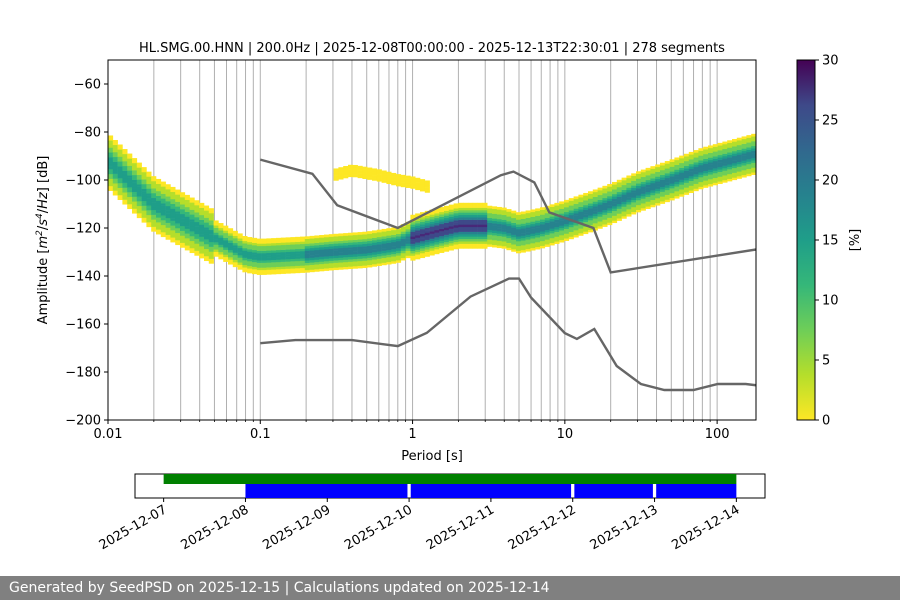 The height and width of the screenshot is (600, 900). Describe the element at coordinates (83, 373) in the screenshot. I see `y-tick-label: −180` at that location.